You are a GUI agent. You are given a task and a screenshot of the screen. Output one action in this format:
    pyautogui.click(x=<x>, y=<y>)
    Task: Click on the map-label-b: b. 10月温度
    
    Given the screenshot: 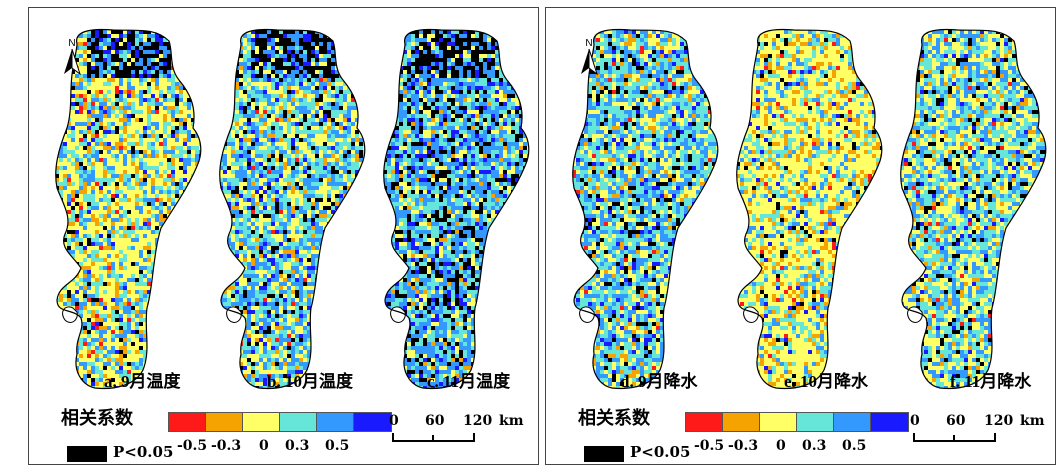 What is the action you would take?
    pyautogui.click(x=310, y=379)
    